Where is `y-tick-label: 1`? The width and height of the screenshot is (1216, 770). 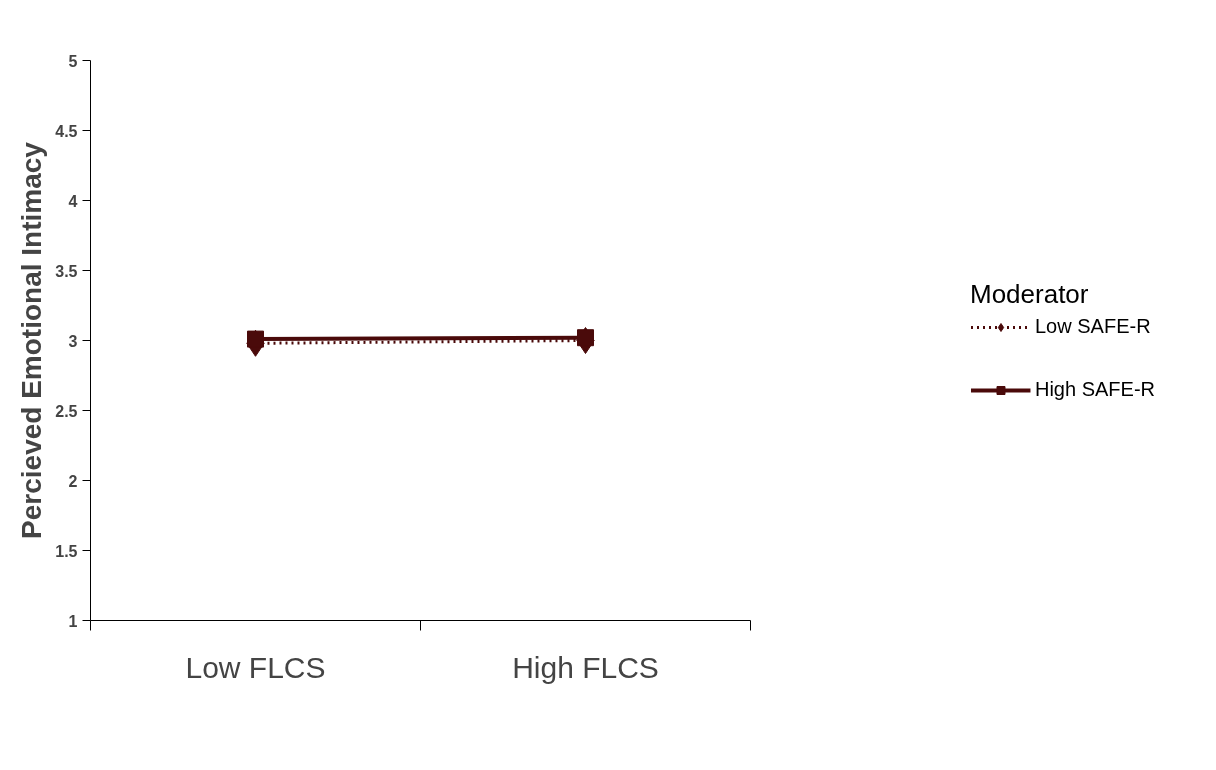
y-tick-label: 1 is located at coordinates (73, 621).